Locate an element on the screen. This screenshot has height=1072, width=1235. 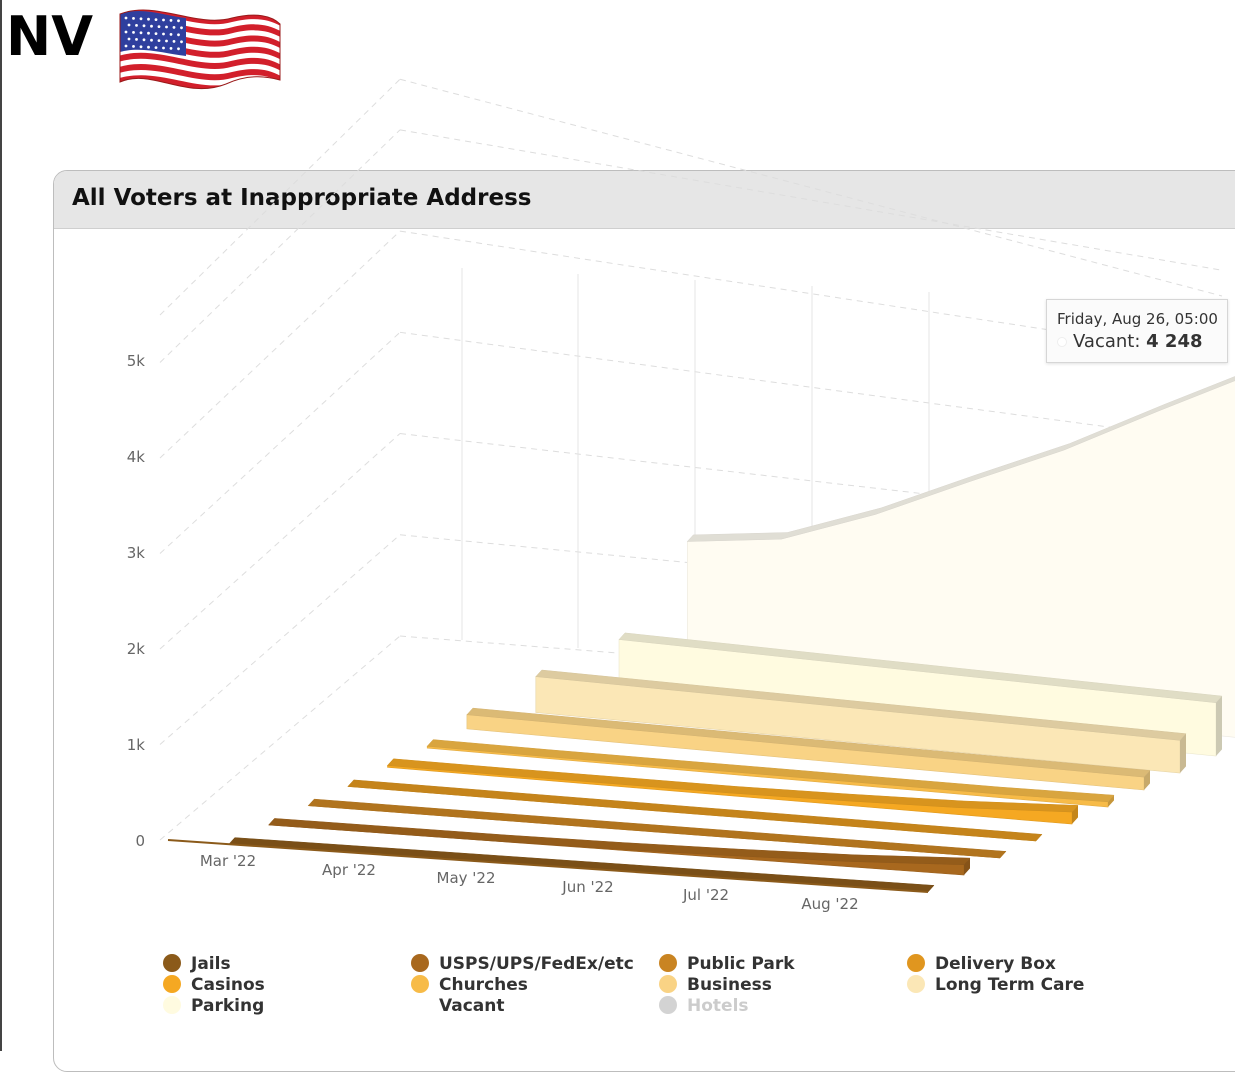
legend-label: Churches is located at coordinates (483, 985).